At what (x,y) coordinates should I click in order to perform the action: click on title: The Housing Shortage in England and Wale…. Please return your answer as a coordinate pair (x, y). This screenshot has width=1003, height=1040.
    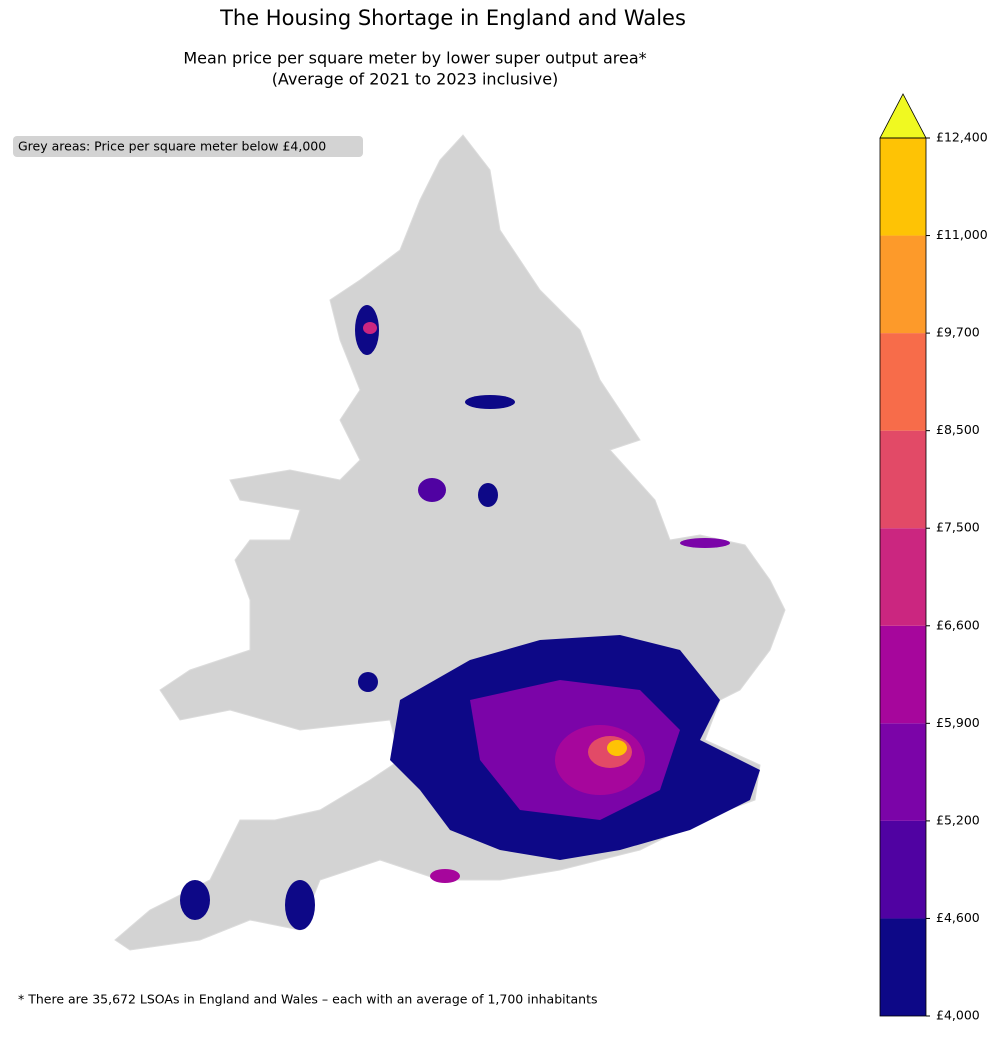
    Looking at the image, I should click on (452, 18).